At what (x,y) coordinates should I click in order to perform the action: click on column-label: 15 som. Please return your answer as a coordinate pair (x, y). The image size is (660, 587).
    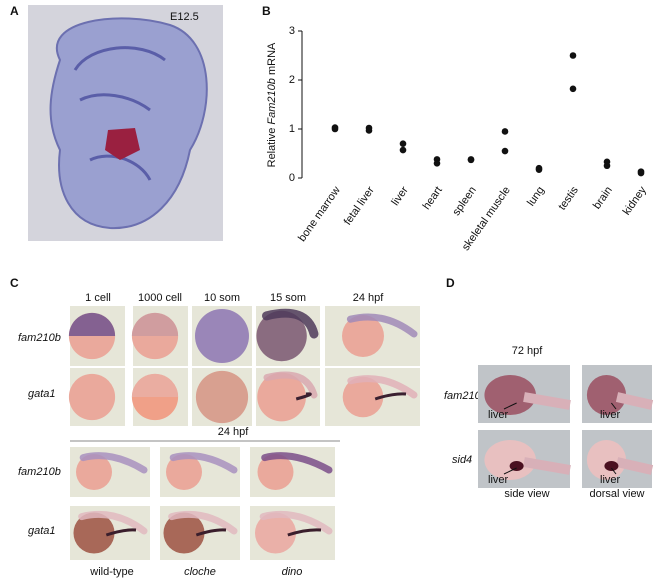
    Looking at the image, I should click on (288, 298).